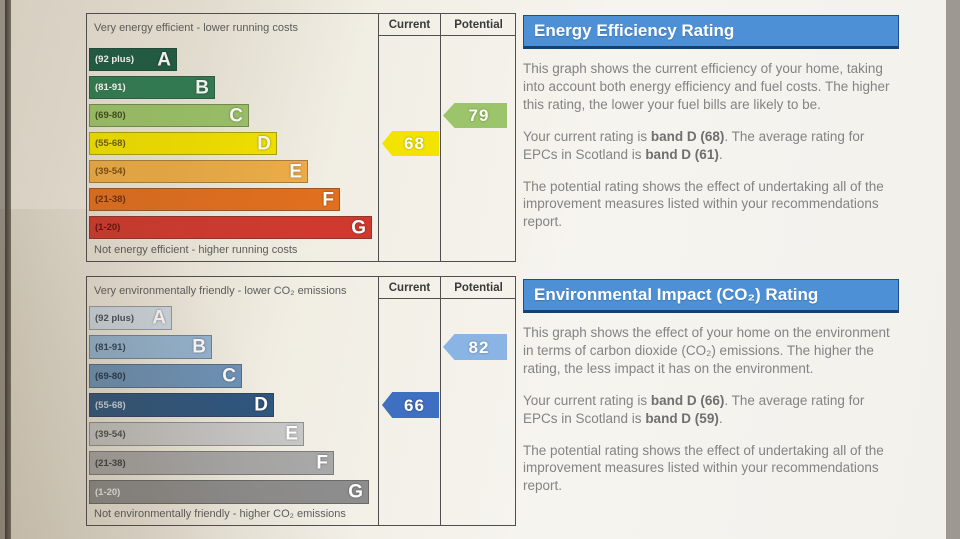 The image size is (960, 539). Describe the element at coordinates (414, 405) in the screenshot. I see `current-rating-value: 66` at that location.